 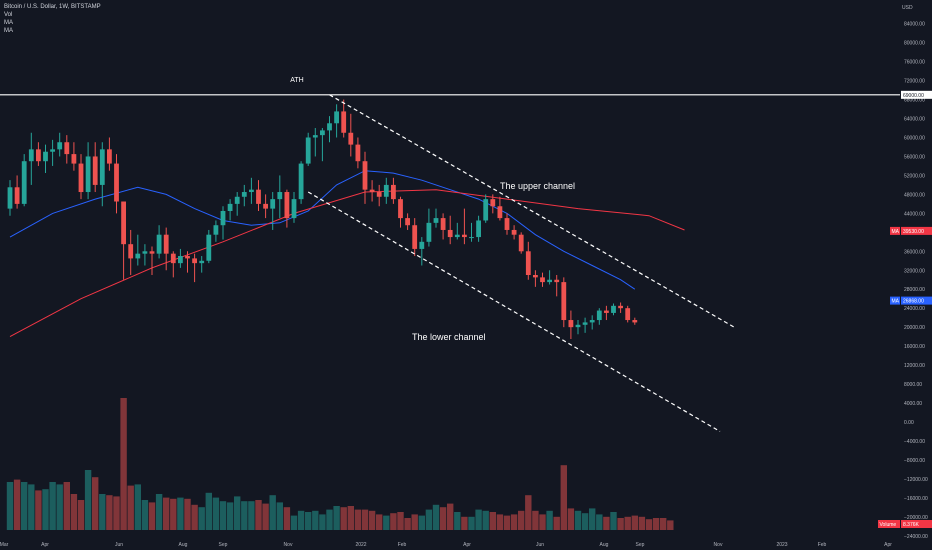 What do you see at coordinates (914, 309) in the screenshot?
I see `y-tick-label: 24000.00` at bounding box center [914, 309].